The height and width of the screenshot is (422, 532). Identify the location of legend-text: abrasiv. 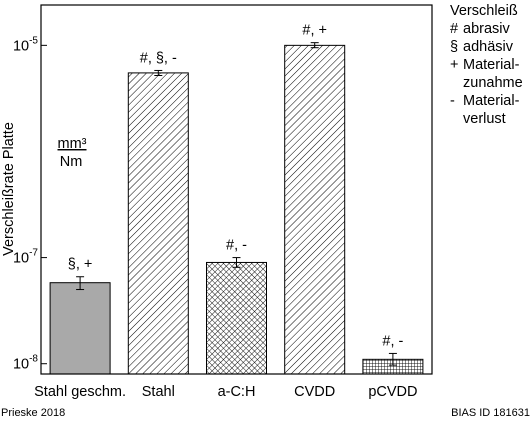
(486, 29).